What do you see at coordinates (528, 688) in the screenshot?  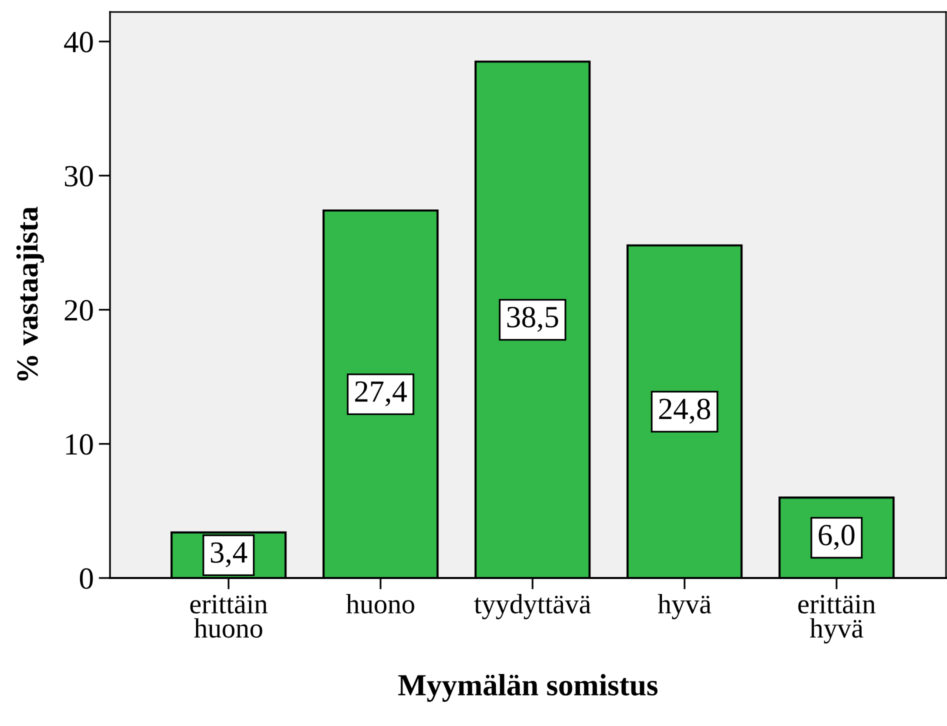 I see `x-axis-title: Myymälän somistus` at bounding box center [528, 688].